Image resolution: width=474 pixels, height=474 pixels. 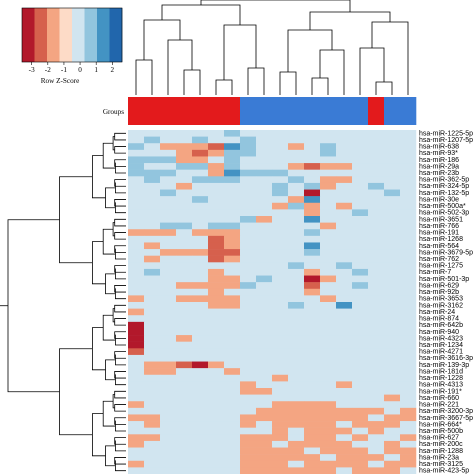 What do you see at coordinates (439, 259) in the screenshot?
I see `row-label: hsa-miR-762` at bounding box center [439, 259].